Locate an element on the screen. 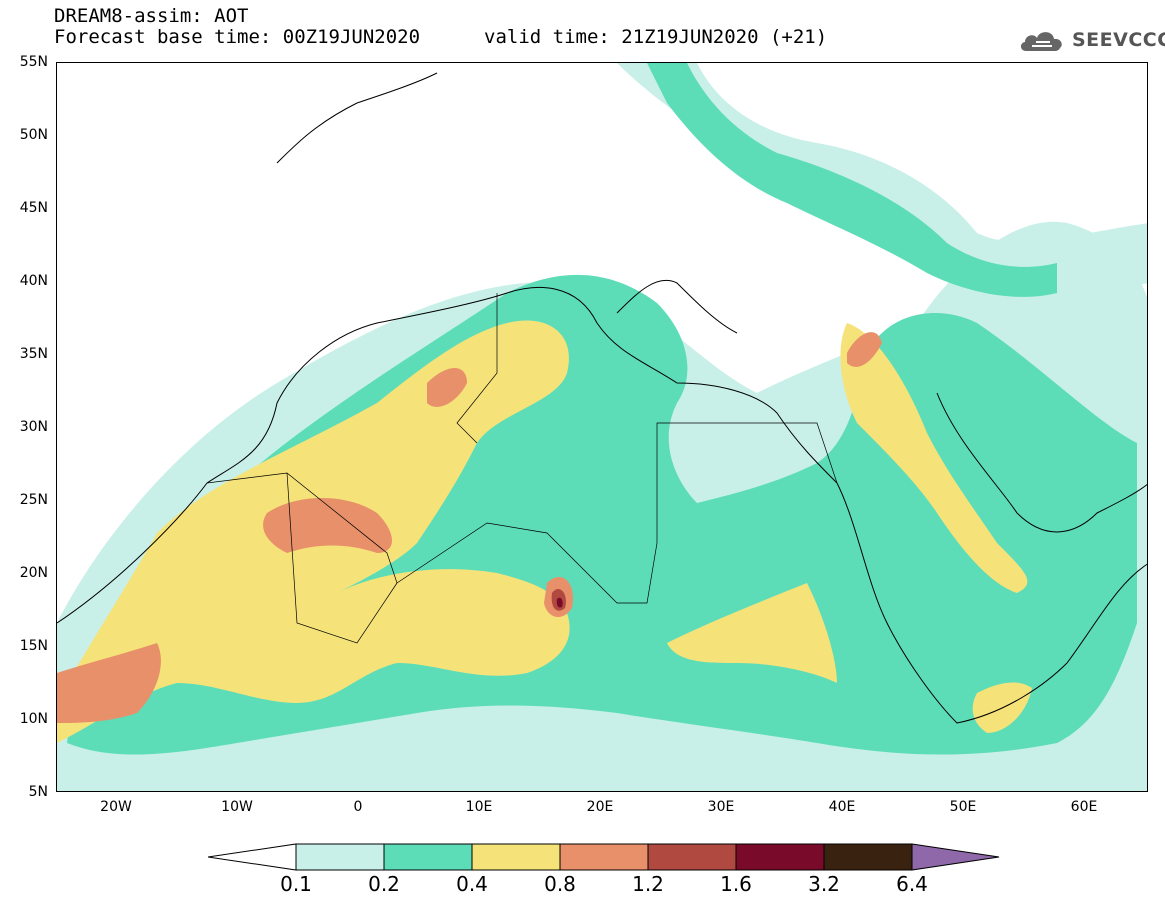 This screenshot has height=905, width=1165. forecast-base-time: Forecast base time: 00Z19JUN2020 is located at coordinates (237, 37).